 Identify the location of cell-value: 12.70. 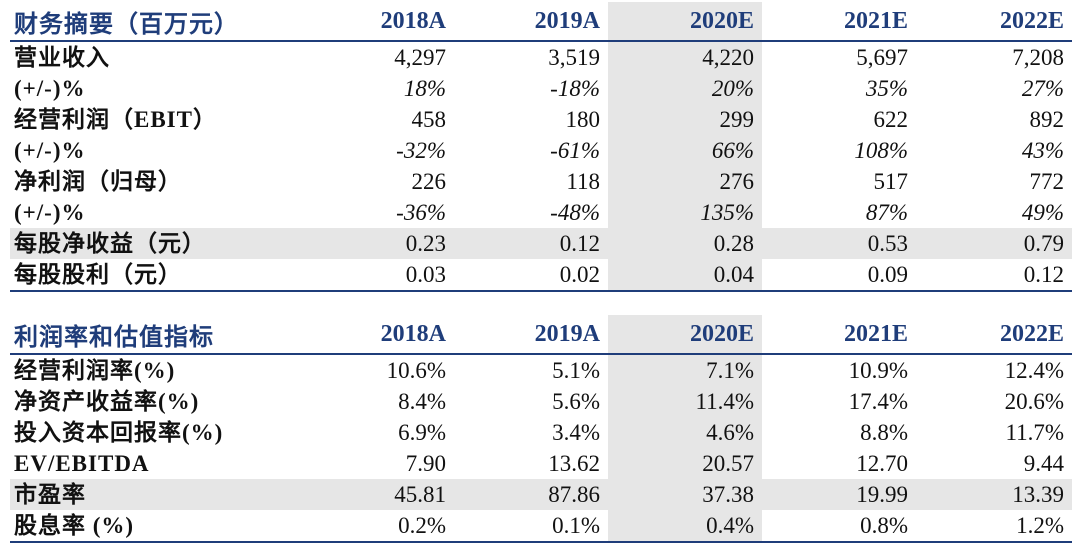
(882, 463).